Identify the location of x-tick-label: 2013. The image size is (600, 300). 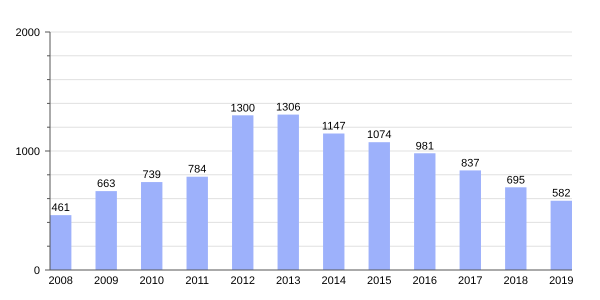
(288, 281).